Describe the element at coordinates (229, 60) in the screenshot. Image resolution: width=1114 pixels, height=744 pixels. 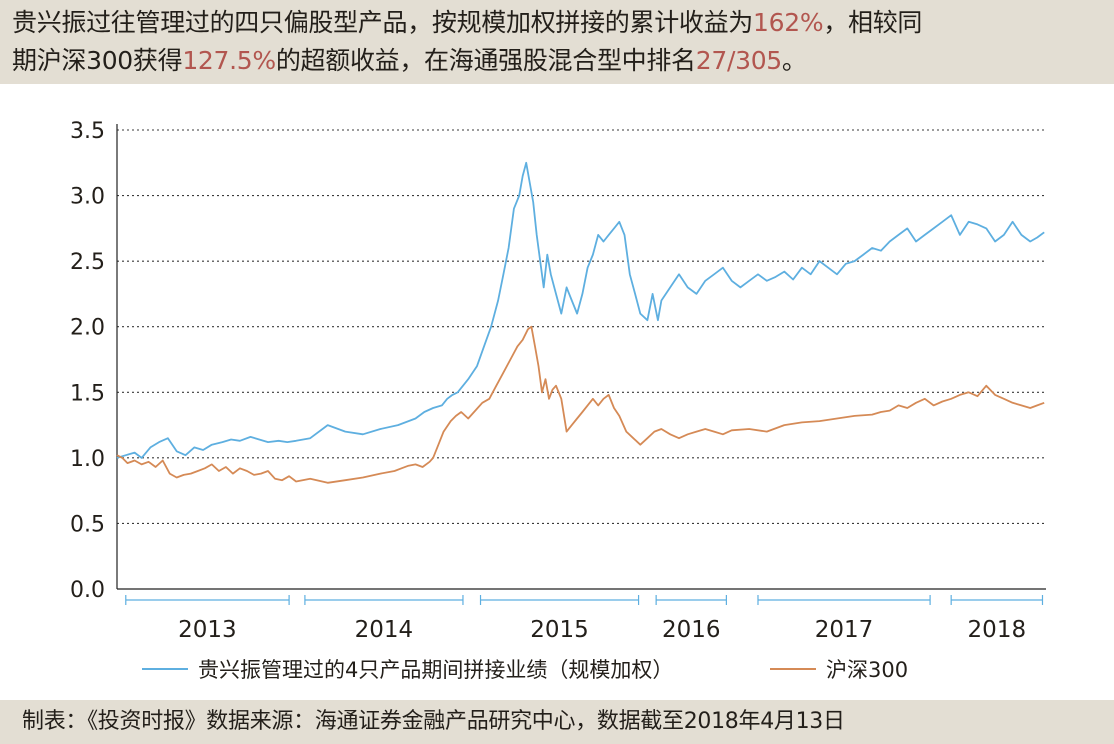
I see `excess-return-highlight: 127.5%` at that location.